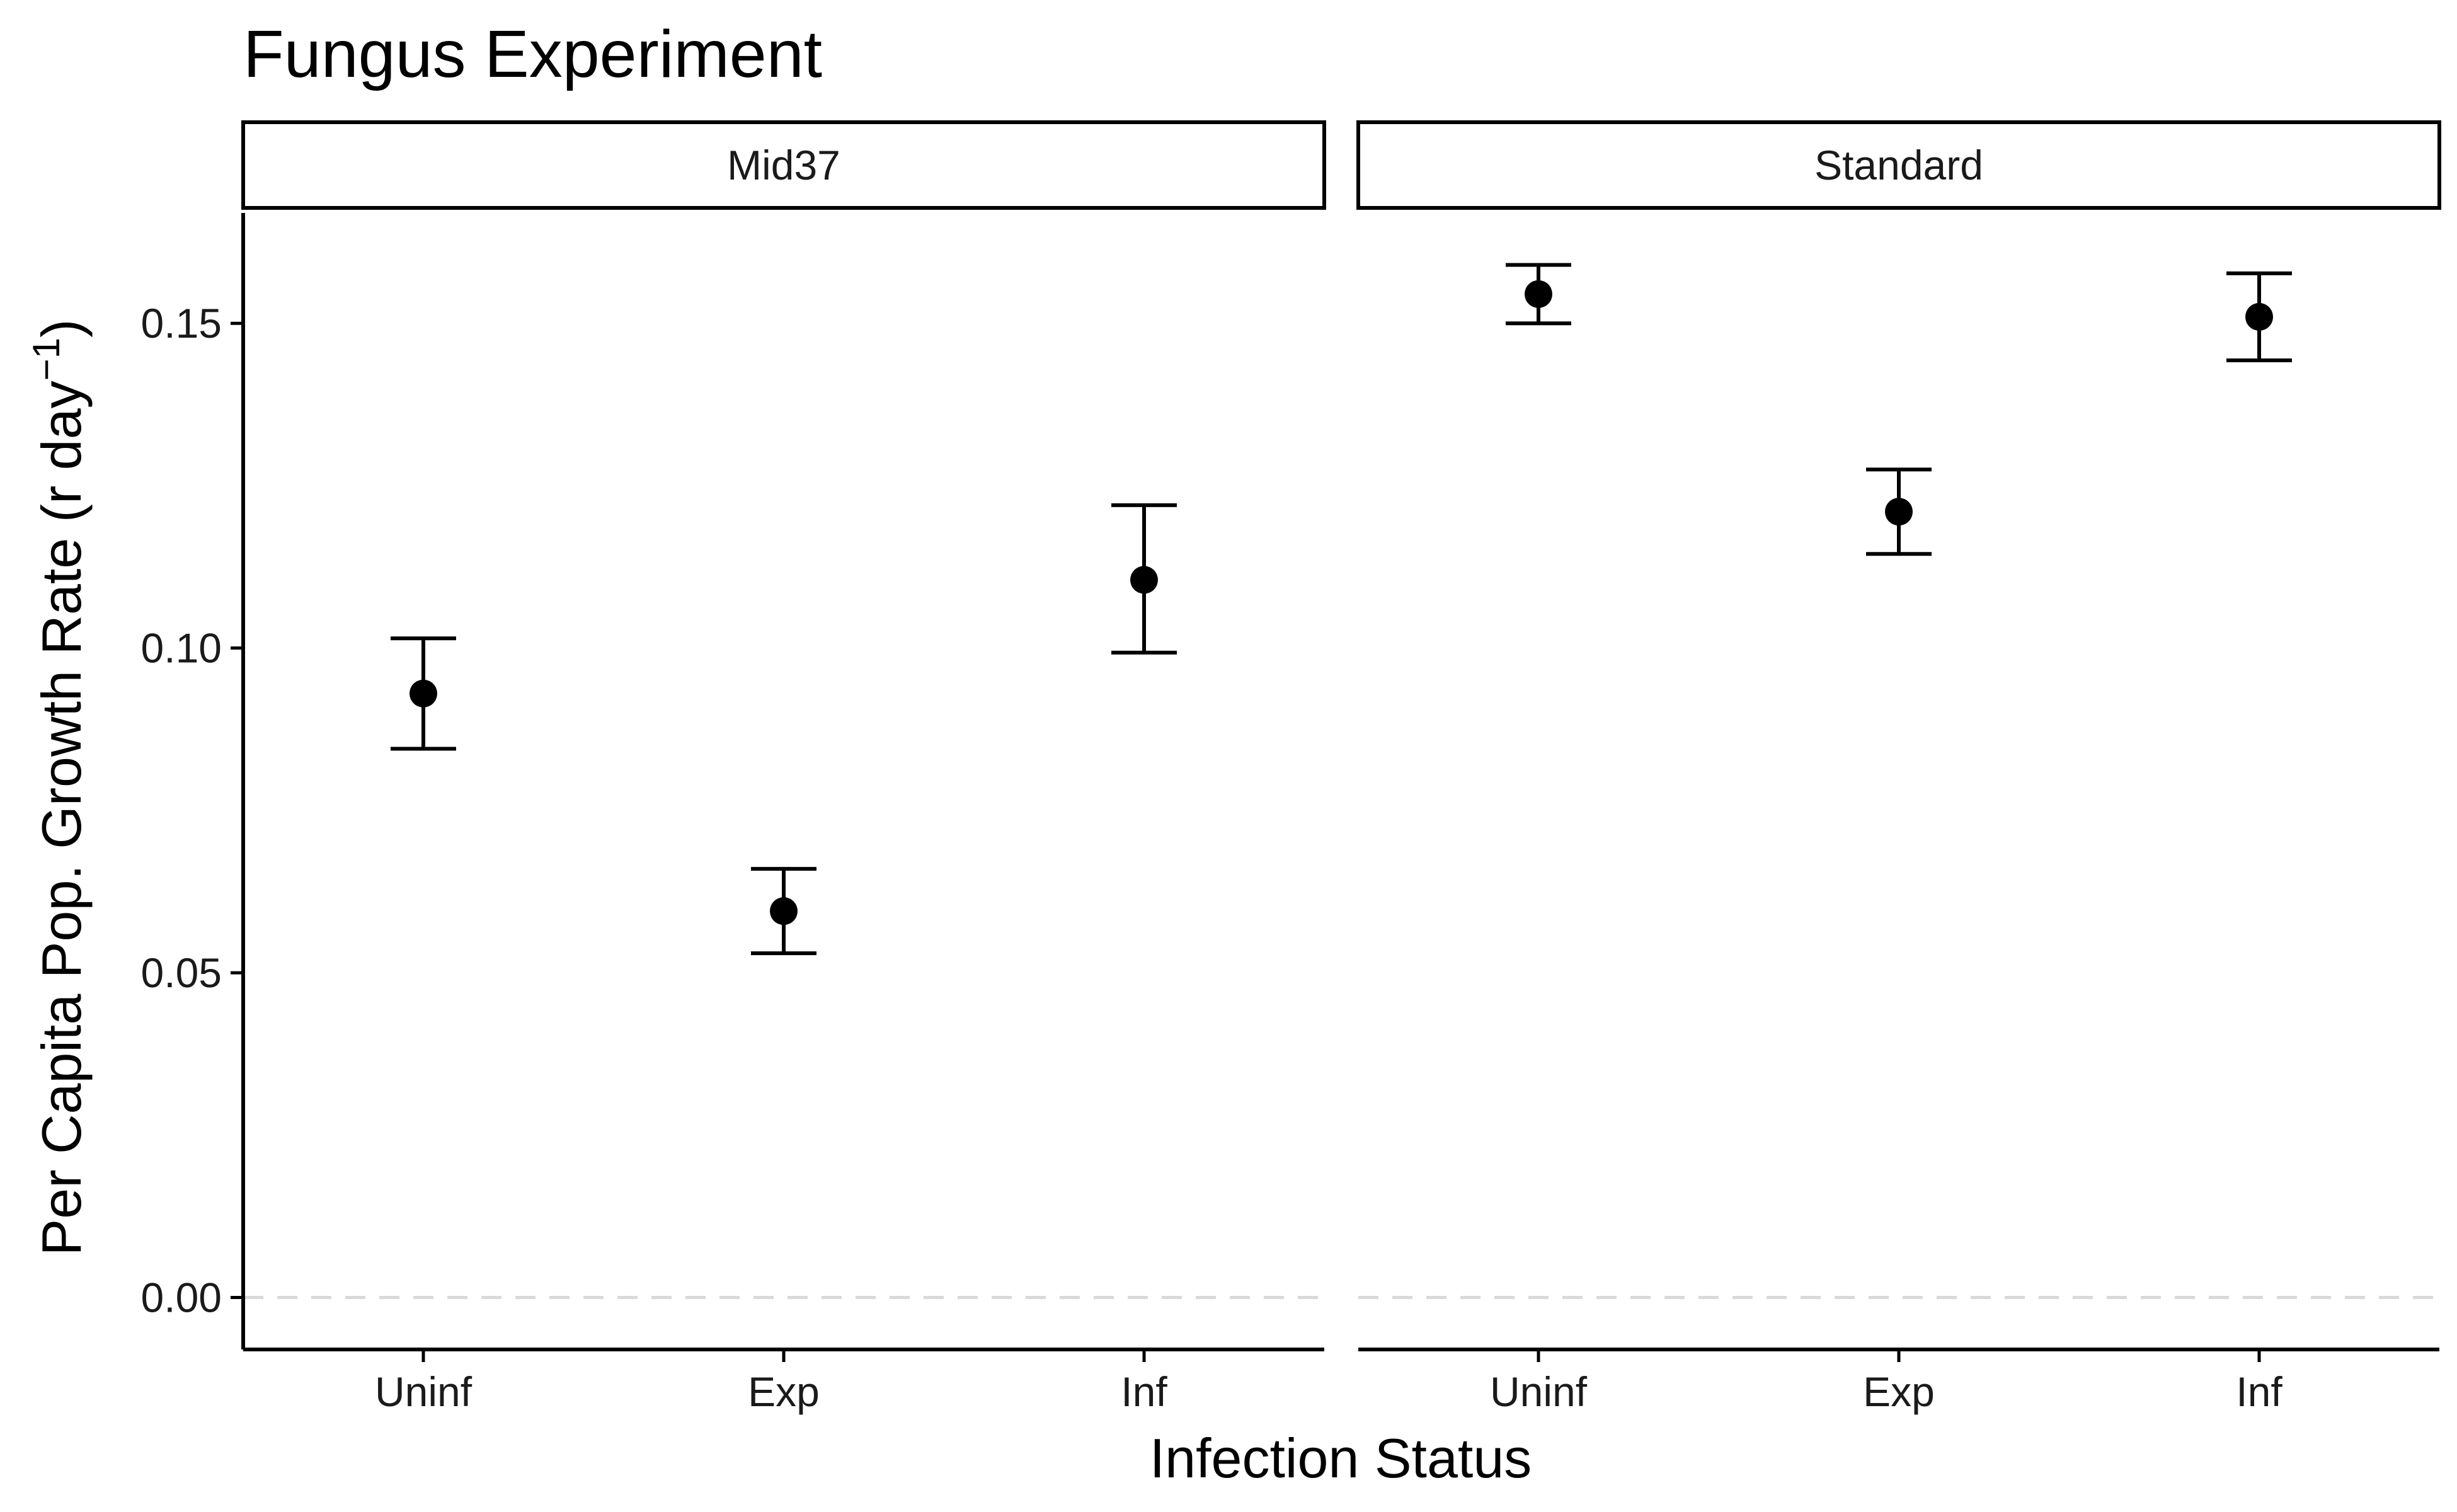 The width and height of the screenshot is (2457, 1512). I want to click on chart-title: Fungus Experiment, so click(532, 54).